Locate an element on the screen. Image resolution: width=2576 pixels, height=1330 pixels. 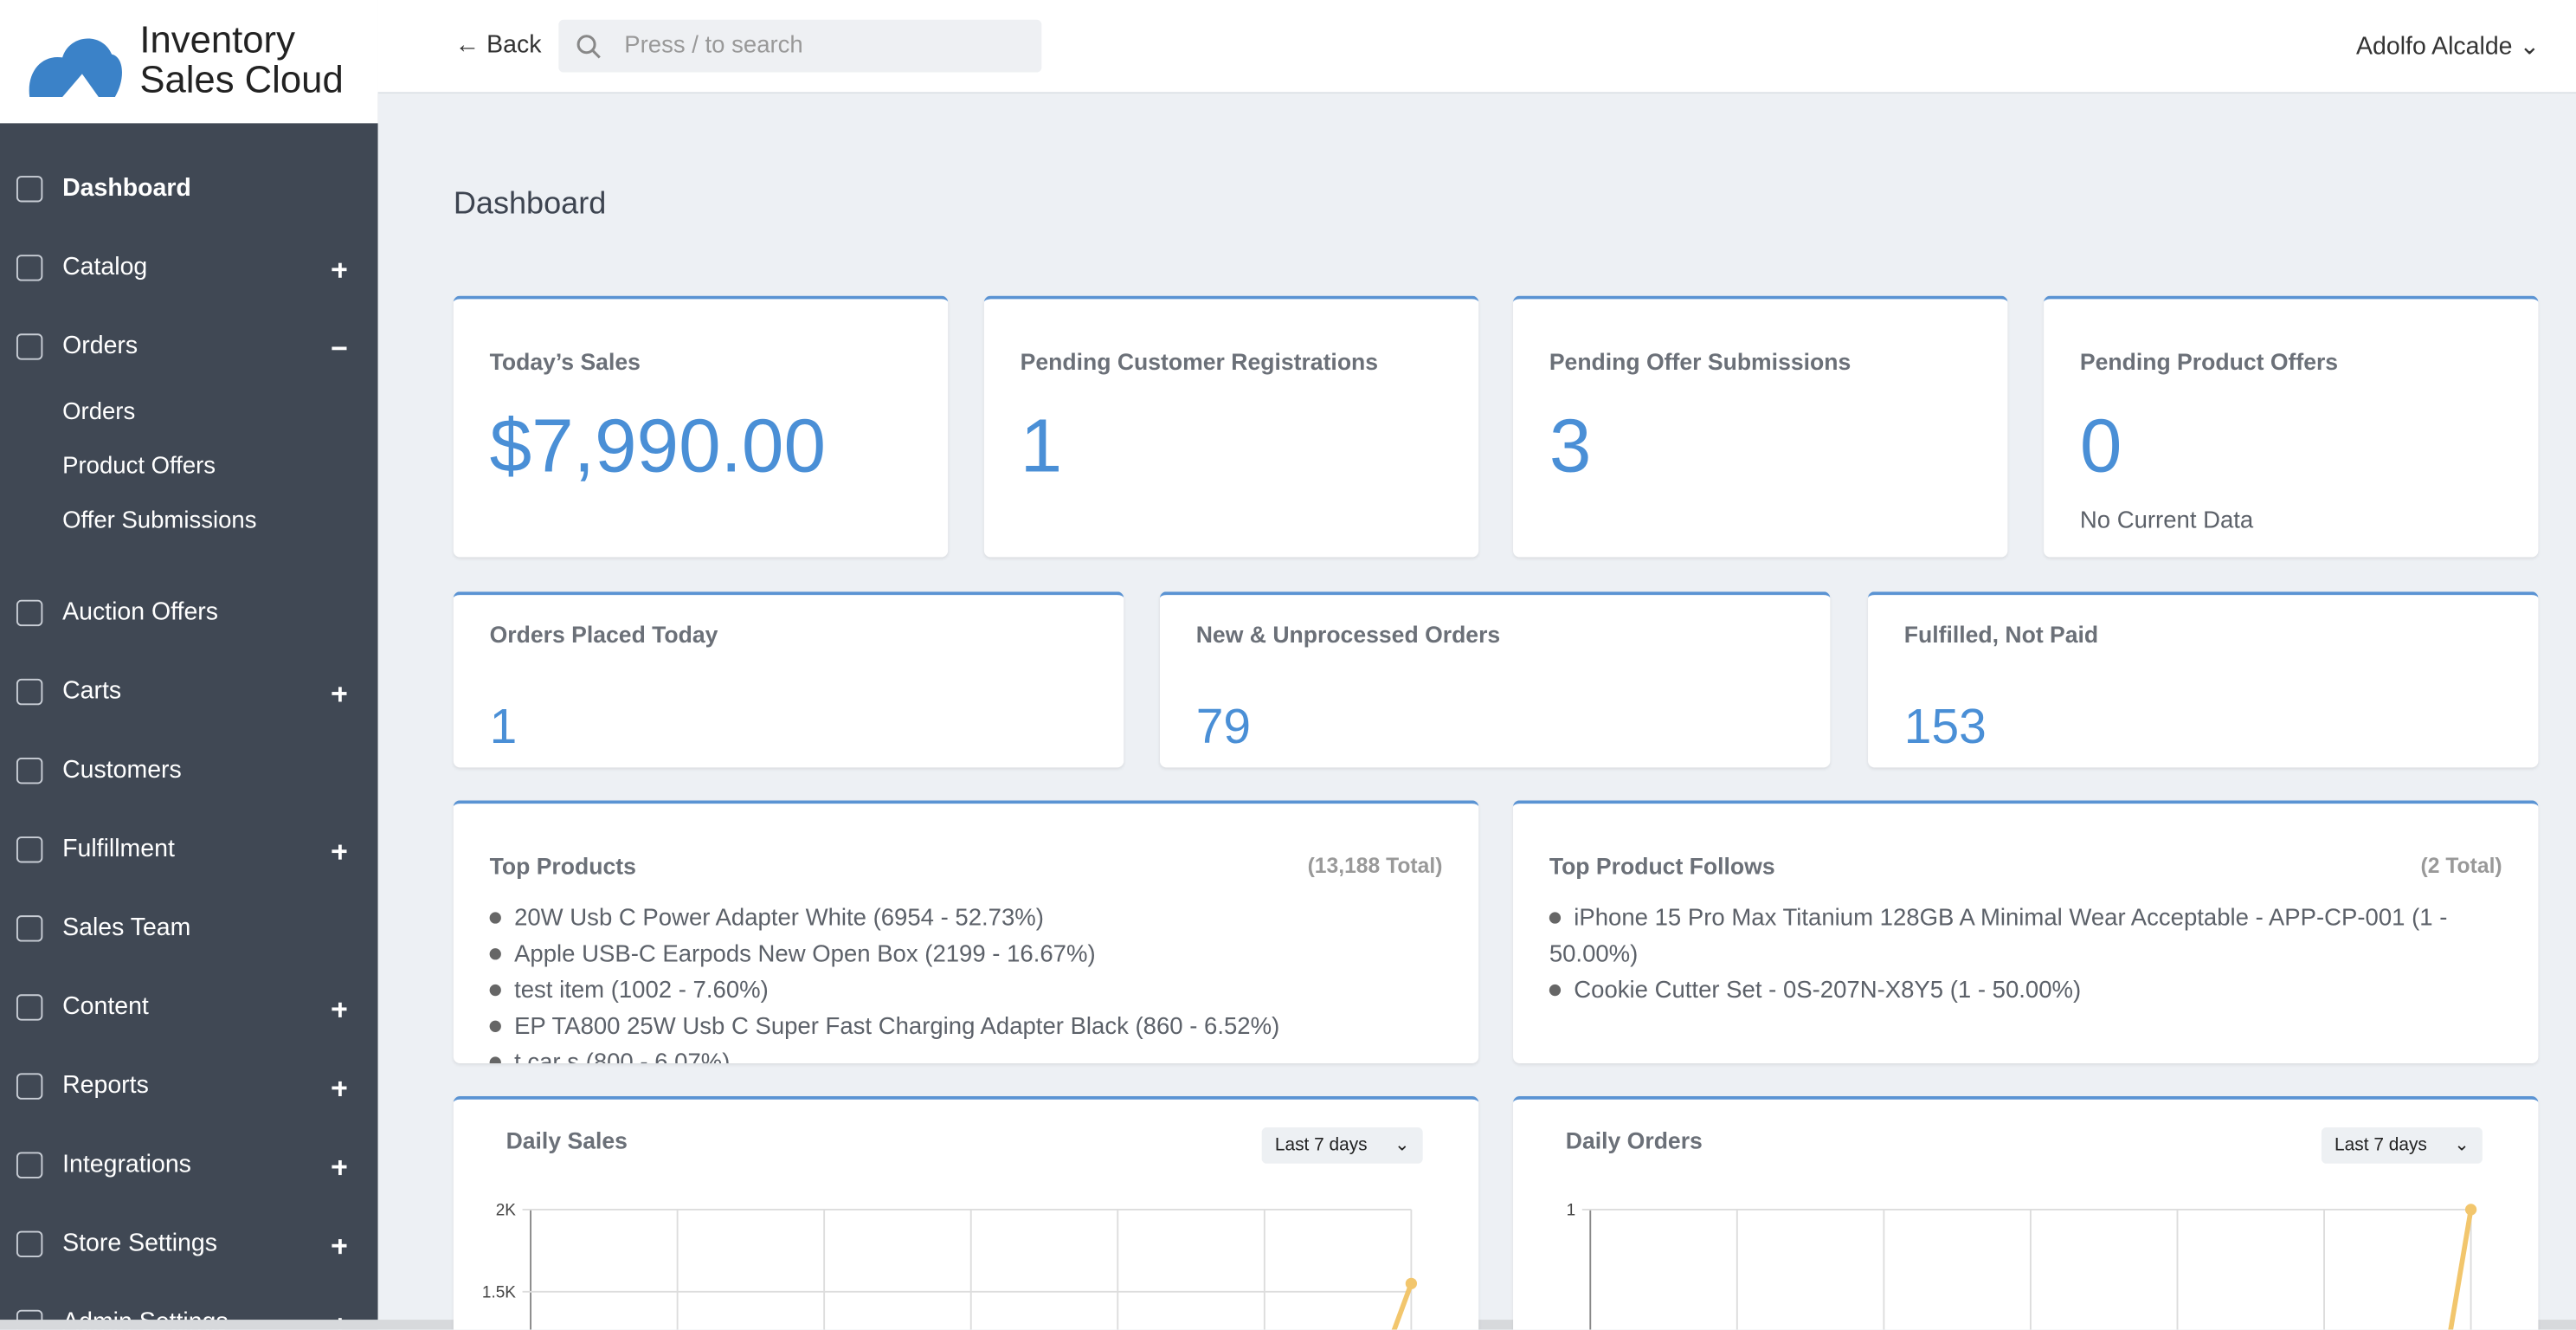
card: Daily Sales Last 7 days ⌄ 2K 1.5K is located at coordinates (966, 1212).